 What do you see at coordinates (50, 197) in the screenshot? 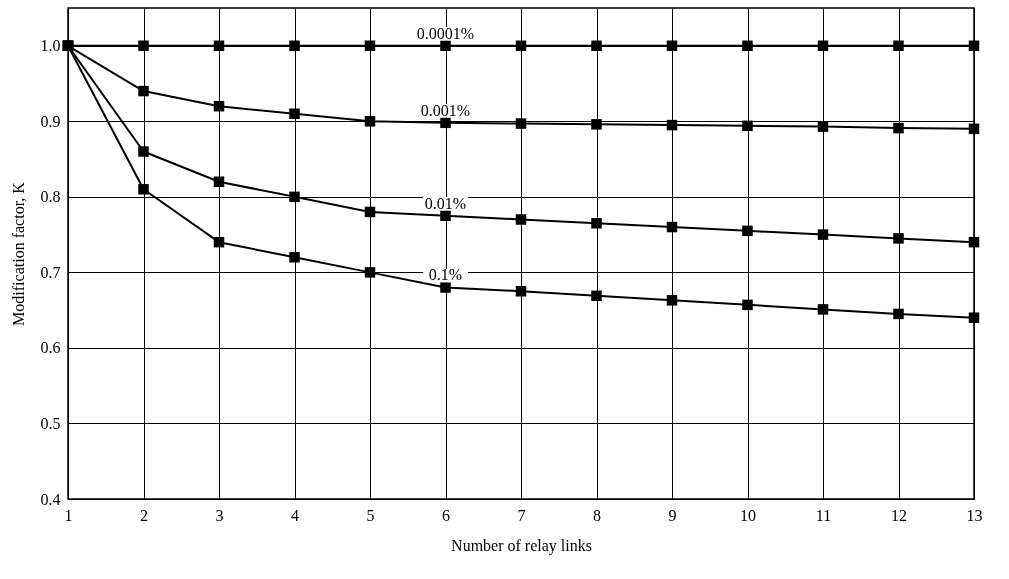
I see `y-tick-label: 0.8` at bounding box center [50, 197].